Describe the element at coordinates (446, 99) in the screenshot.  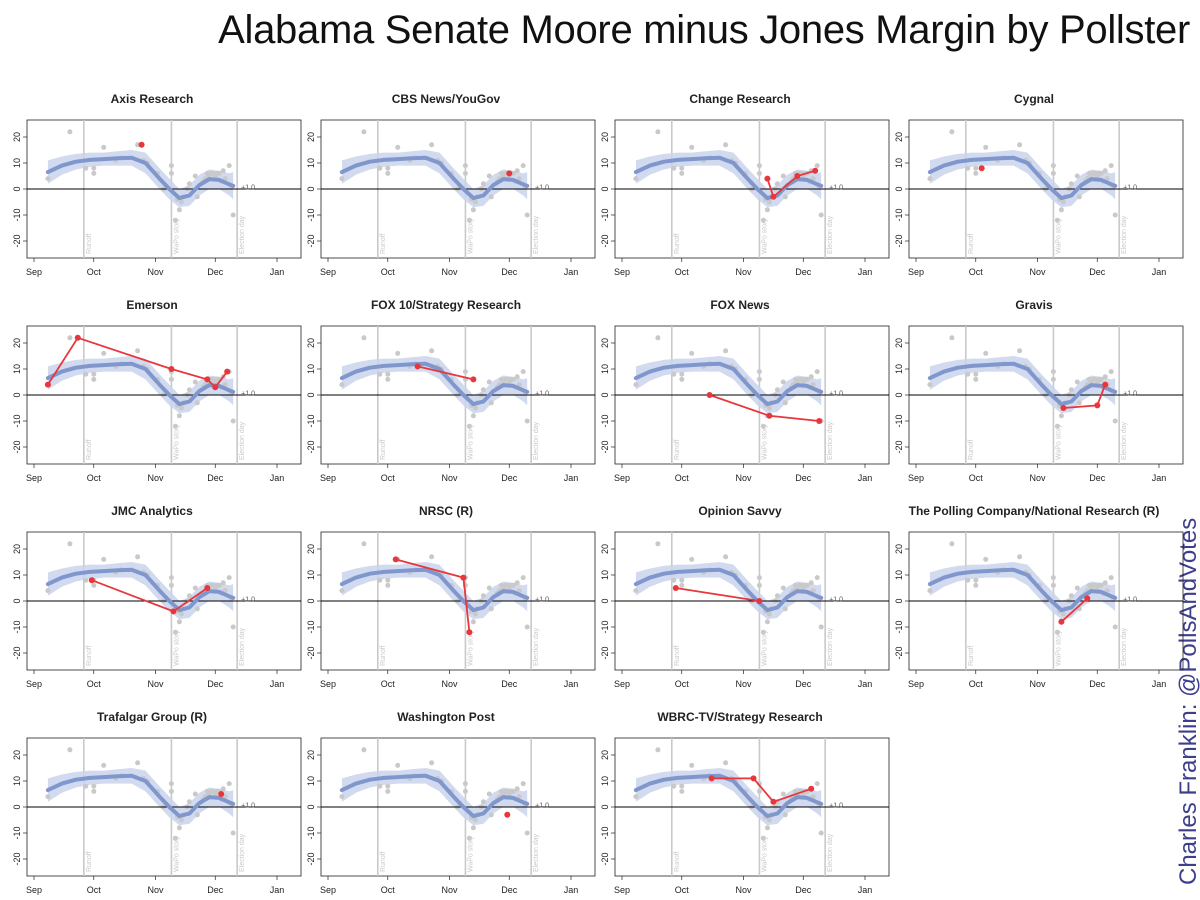
I see `panel-title: CBS News/YouGov` at that location.